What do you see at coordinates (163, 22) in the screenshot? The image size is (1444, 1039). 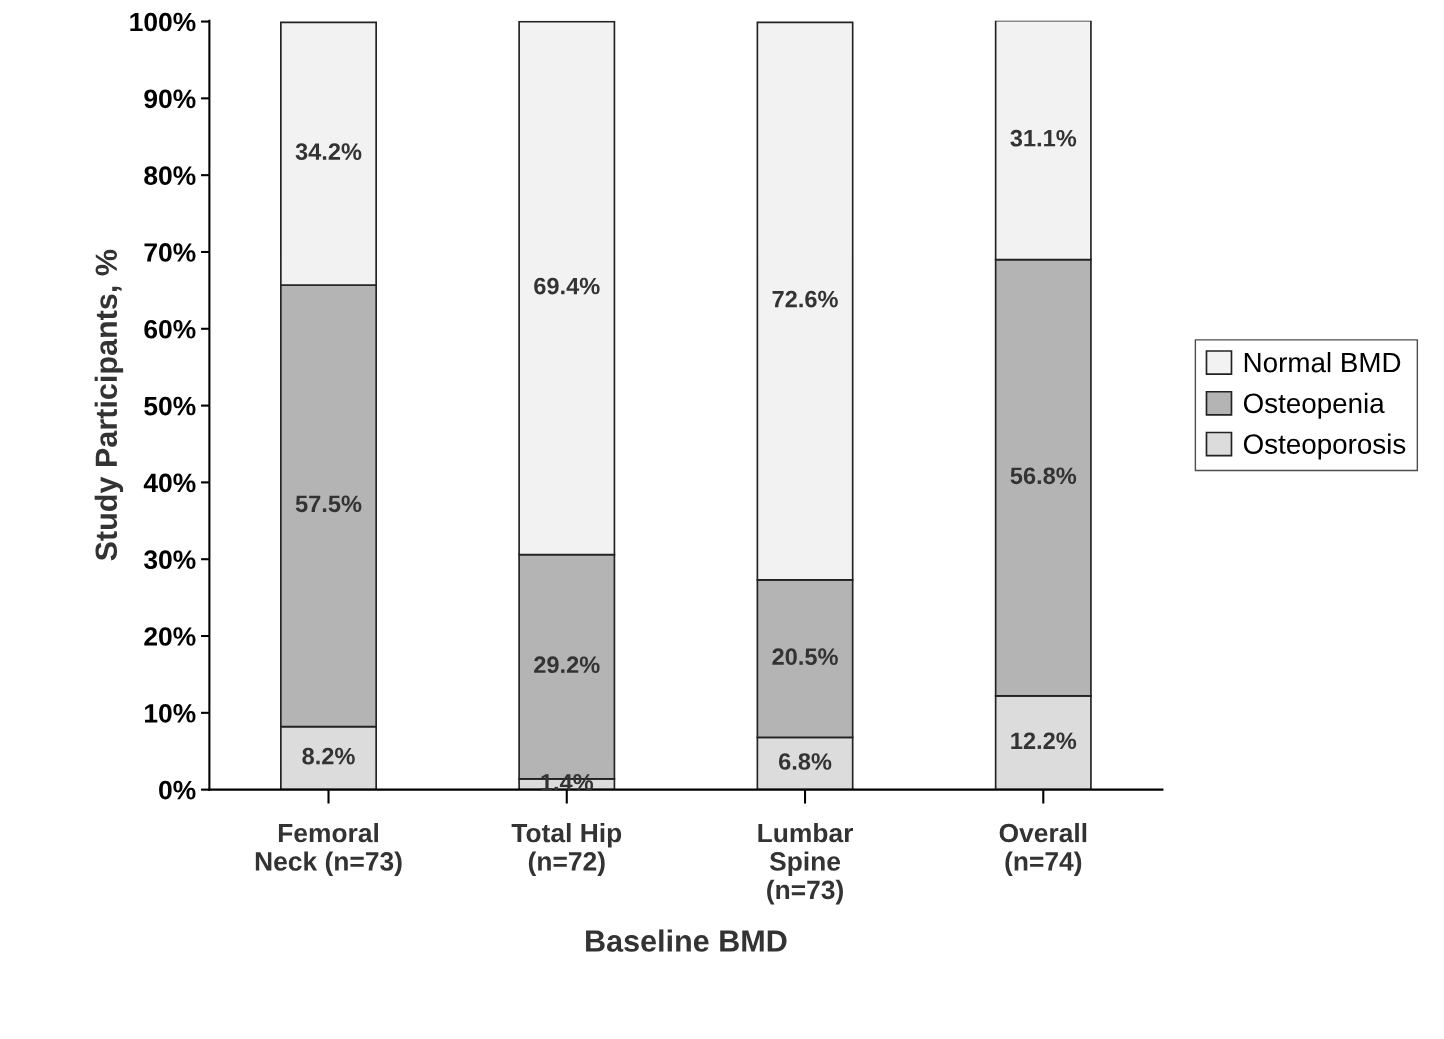 I see `y-tick-label: 100%` at bounding box center [163, 22].